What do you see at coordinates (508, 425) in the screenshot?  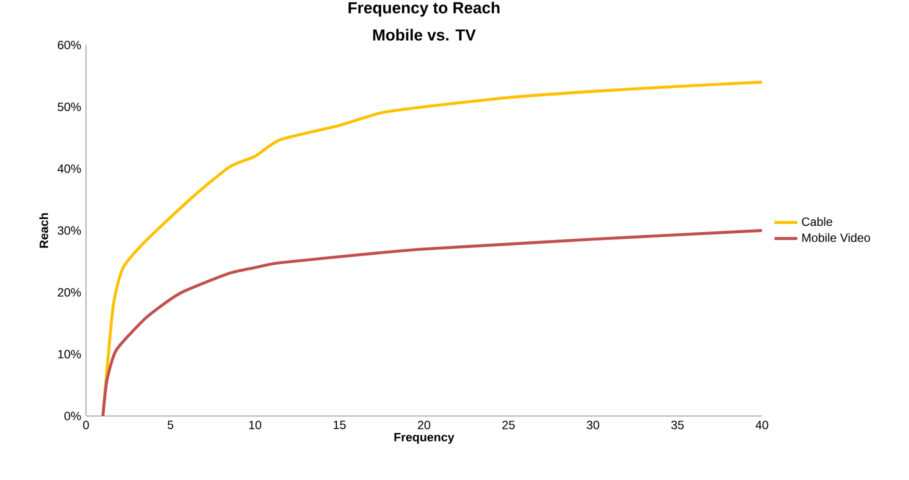 I see `x-tick-label: 25` at bounding box center [508, 425].